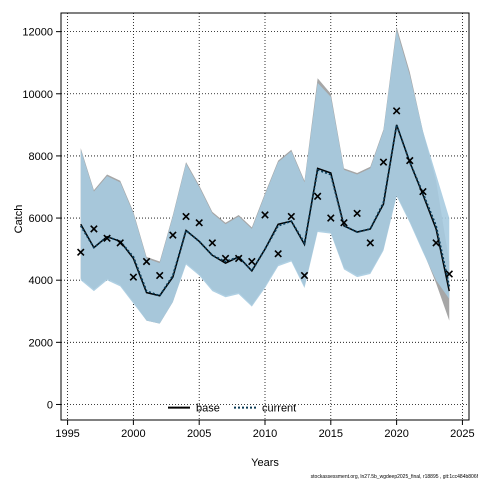 This screenshot has width=480, height=480. I want to click on x-tick-label-2: 2005, so click(199, 434).